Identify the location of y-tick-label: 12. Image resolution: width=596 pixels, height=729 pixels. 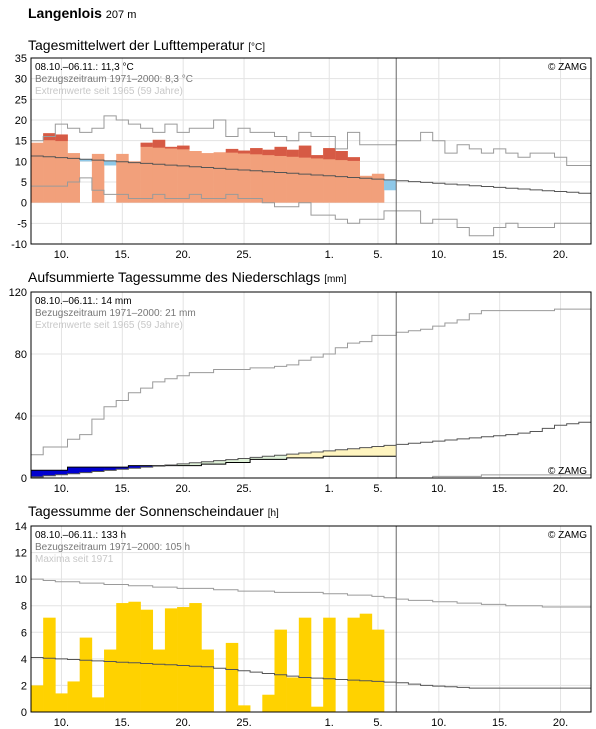
(21, 554).